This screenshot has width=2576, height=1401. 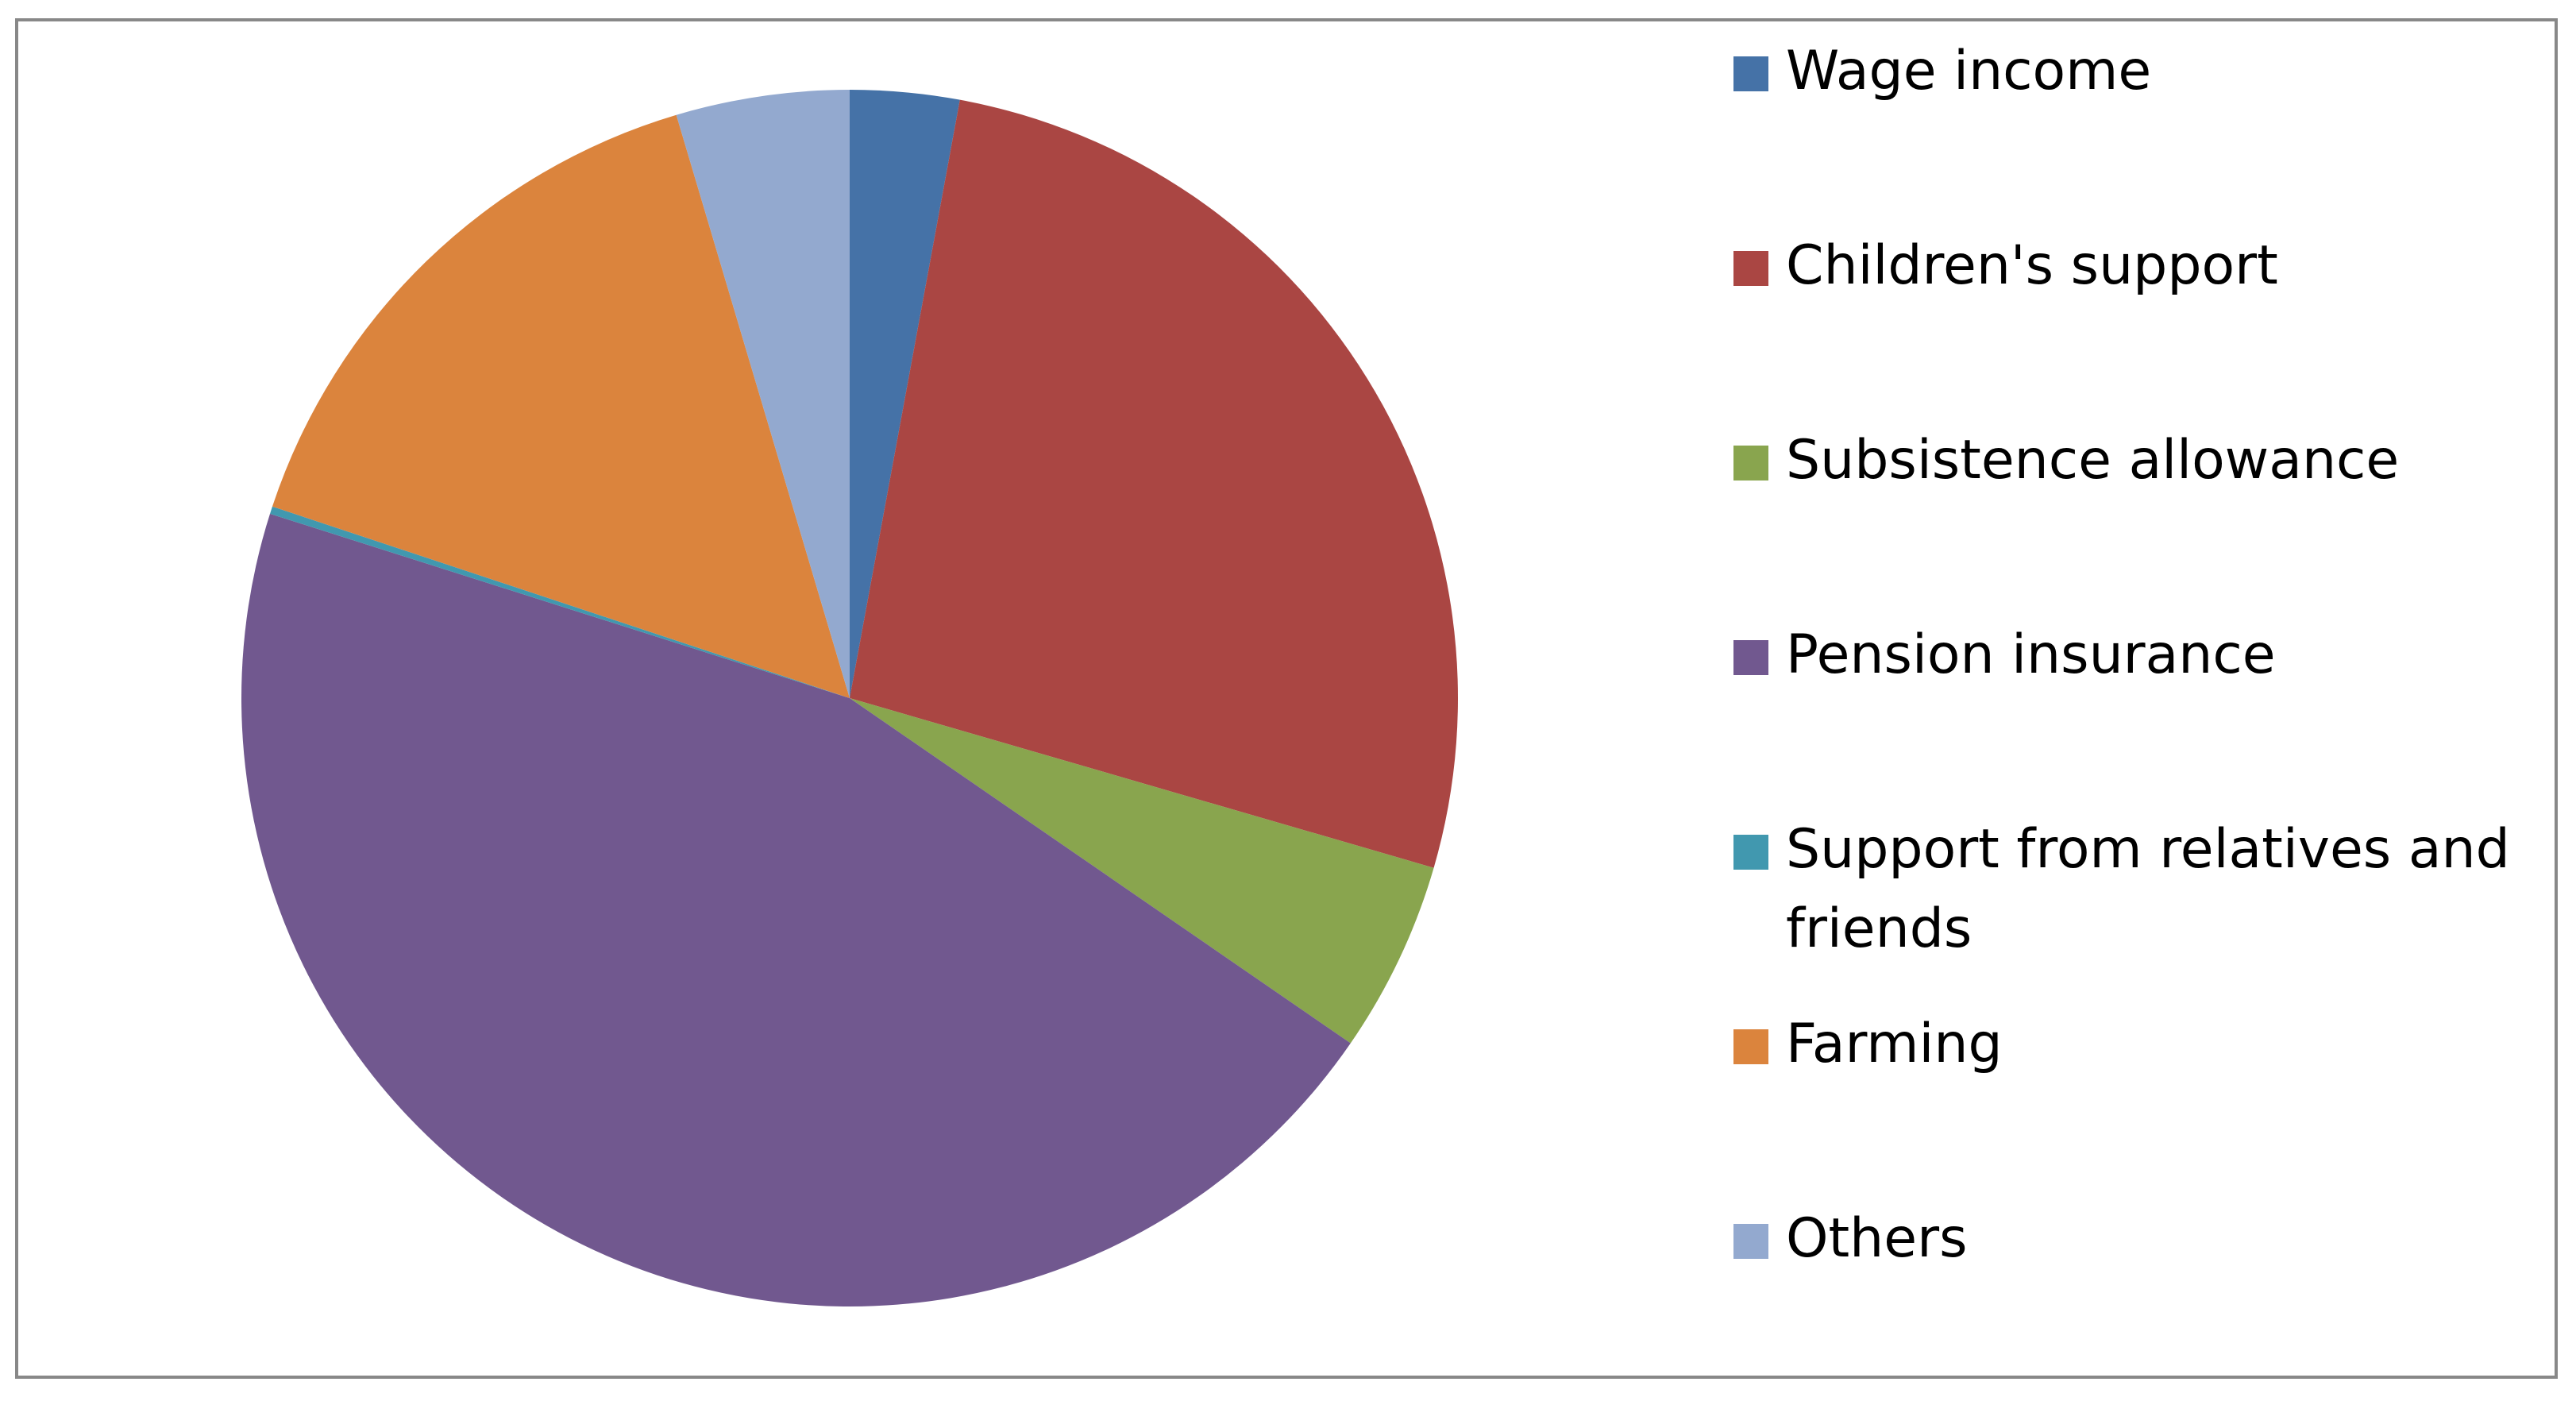 I want to click on legend-label: Subsistence allowance, so click(x=2092, y=460).